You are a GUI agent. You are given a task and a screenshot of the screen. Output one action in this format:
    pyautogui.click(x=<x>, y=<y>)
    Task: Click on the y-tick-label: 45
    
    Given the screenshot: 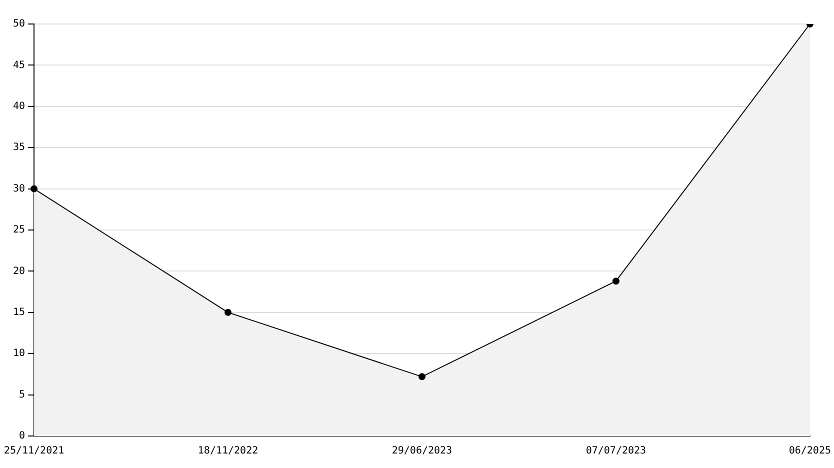 What is the action you would take?
    pyautogui.click(x=19, y=65)
    